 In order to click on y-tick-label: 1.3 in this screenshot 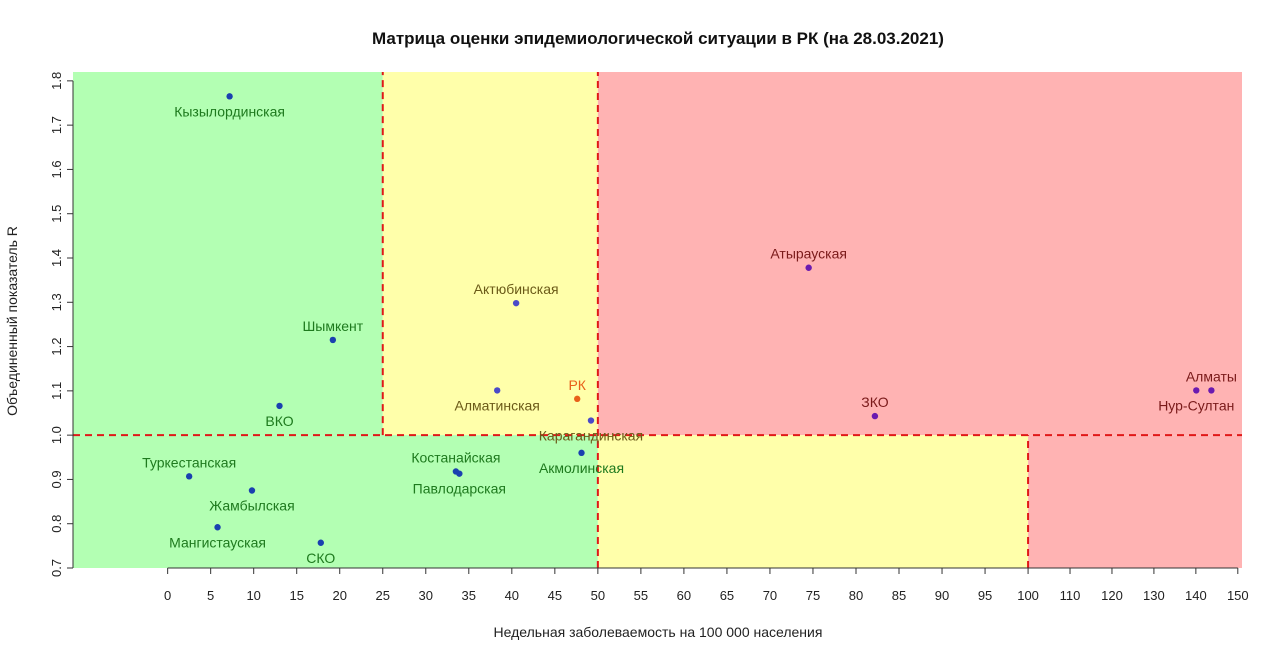, I will do `click(56, 302)`.